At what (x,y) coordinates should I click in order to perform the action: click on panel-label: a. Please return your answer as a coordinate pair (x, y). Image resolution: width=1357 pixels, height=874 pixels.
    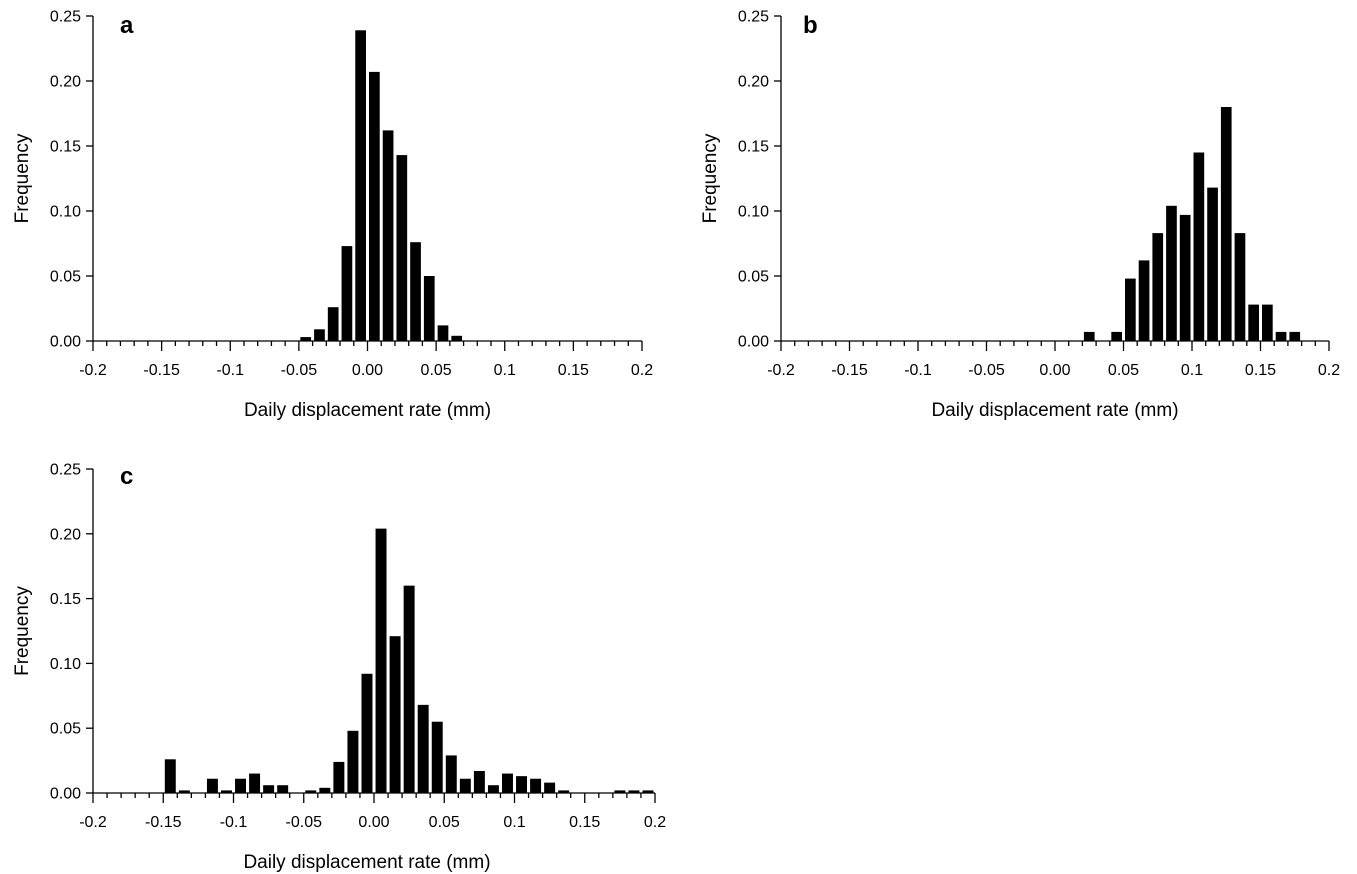
    Looking at the image, I should click on (127, 25).